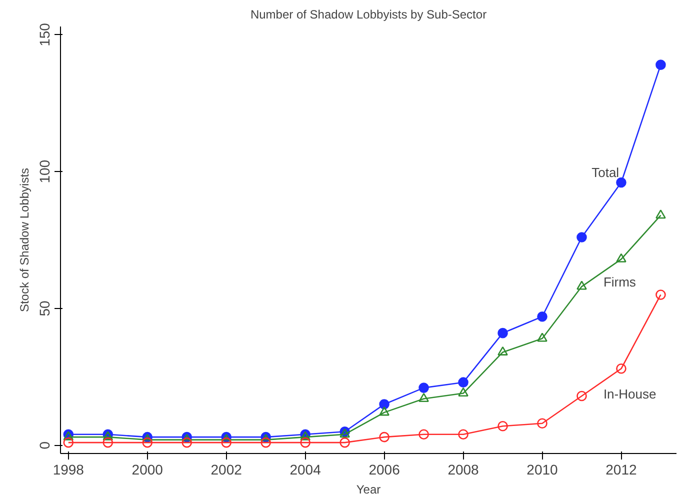 Image resolution: width=696 pixels, height=499 pixels. I want to click on series-label: Firms, so click(619, 282).